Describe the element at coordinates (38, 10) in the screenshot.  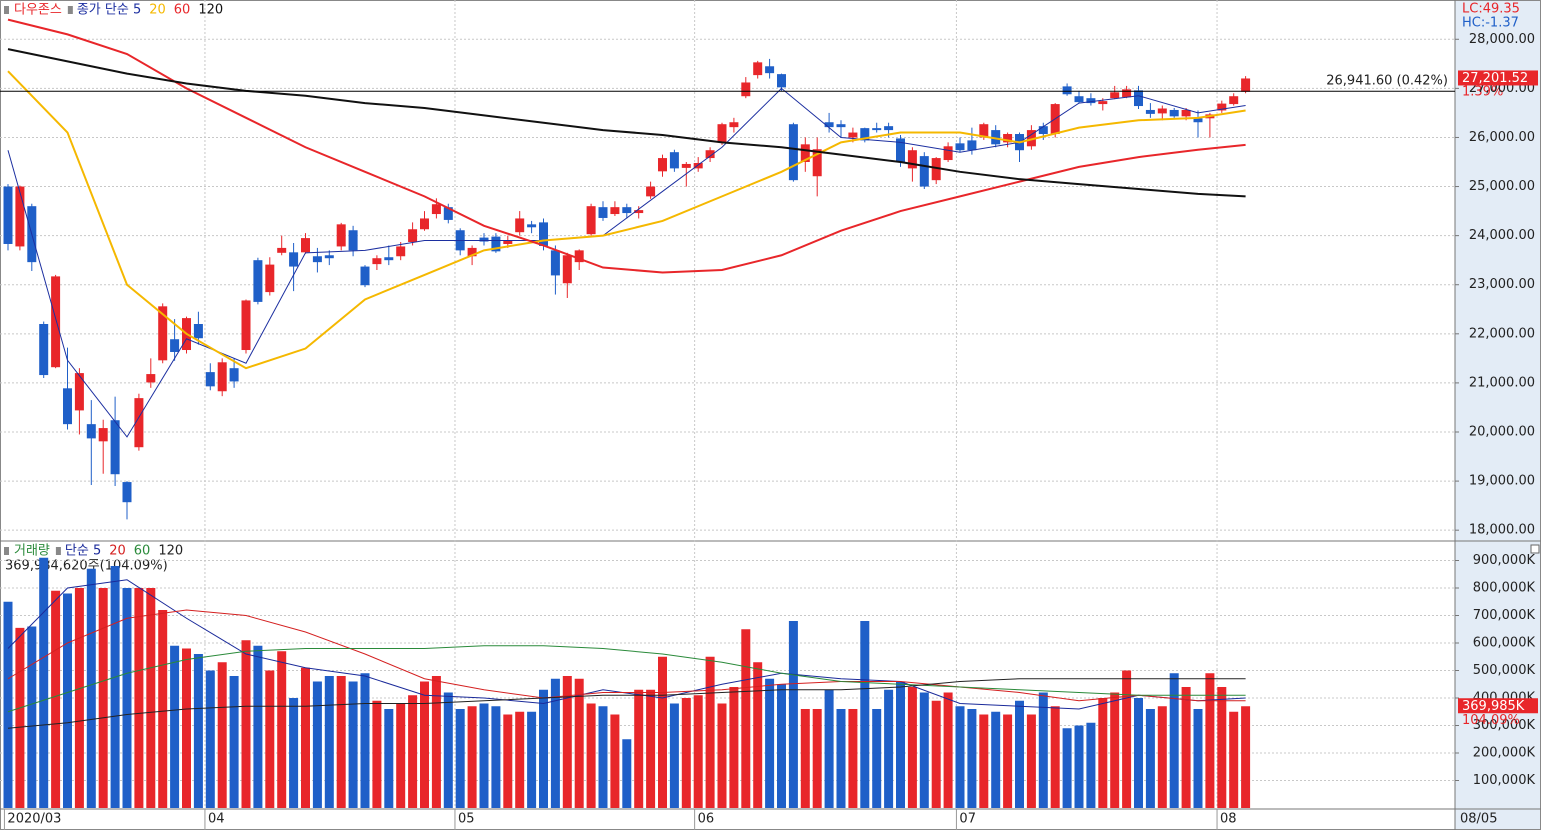
I see `legend-title: 다우존스` at that location.